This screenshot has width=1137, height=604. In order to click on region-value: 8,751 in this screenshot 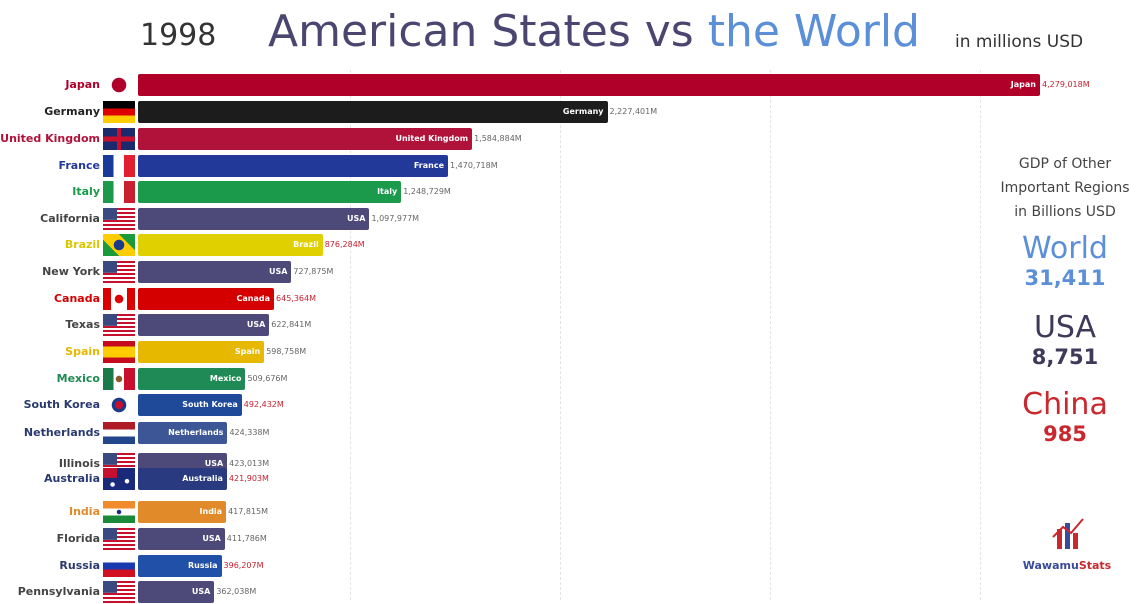, I will do `click(1065, 357)`.